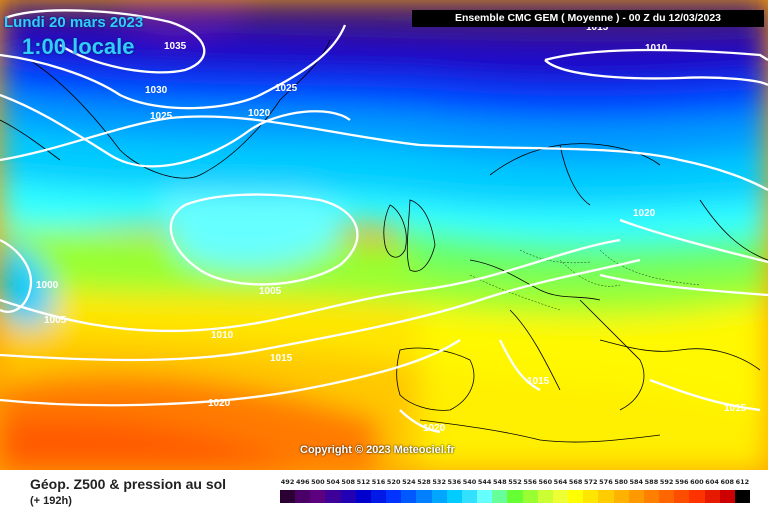 The image size is (768, 512). Describe the element at coordinates (287, 482) in the screenshot. I see `scale-label: 492` at that location.